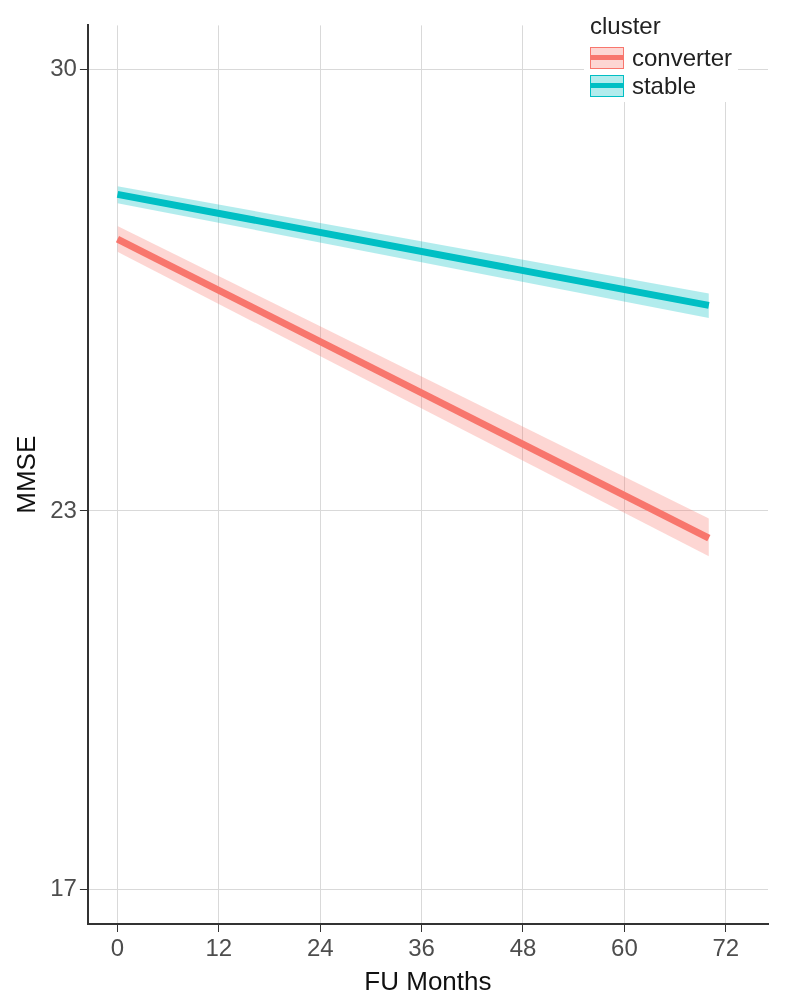 The width and height of the screenshot is (786, 1007). What do you see at coordinates (219, 948) in the screenshot?
I see `x-tick-label: 12` at bounding box center [219, 948].